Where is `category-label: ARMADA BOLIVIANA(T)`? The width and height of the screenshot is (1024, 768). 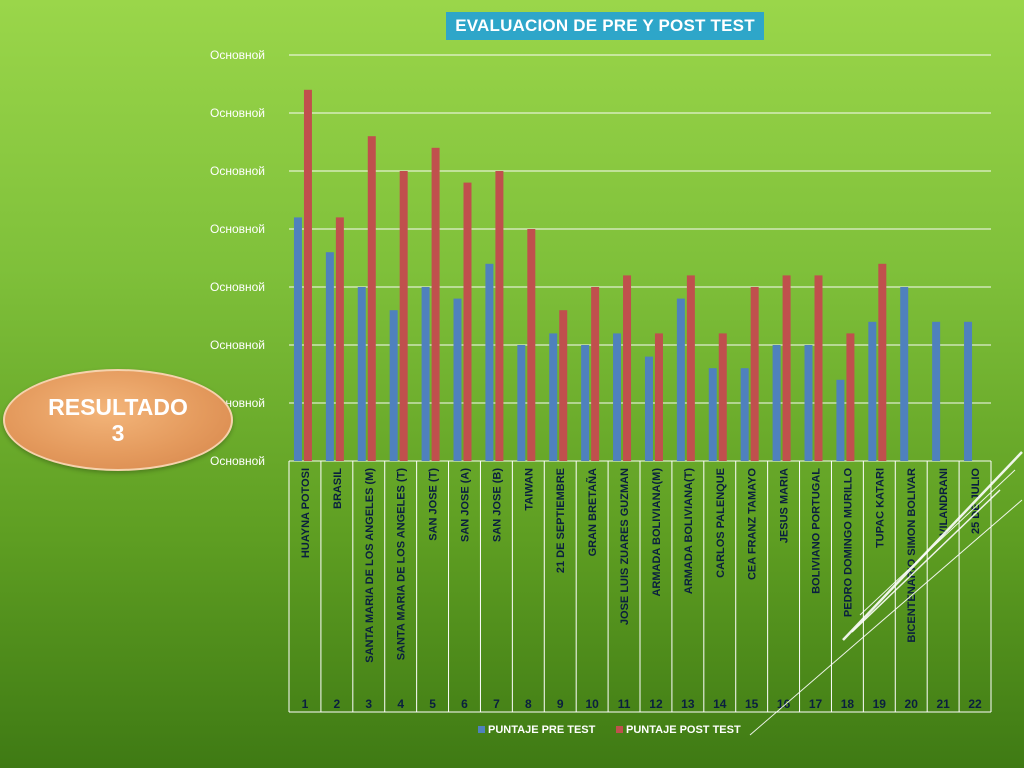
category-label: ARMADA BOLIVIANA(T) is located at coordinates (689, 531).